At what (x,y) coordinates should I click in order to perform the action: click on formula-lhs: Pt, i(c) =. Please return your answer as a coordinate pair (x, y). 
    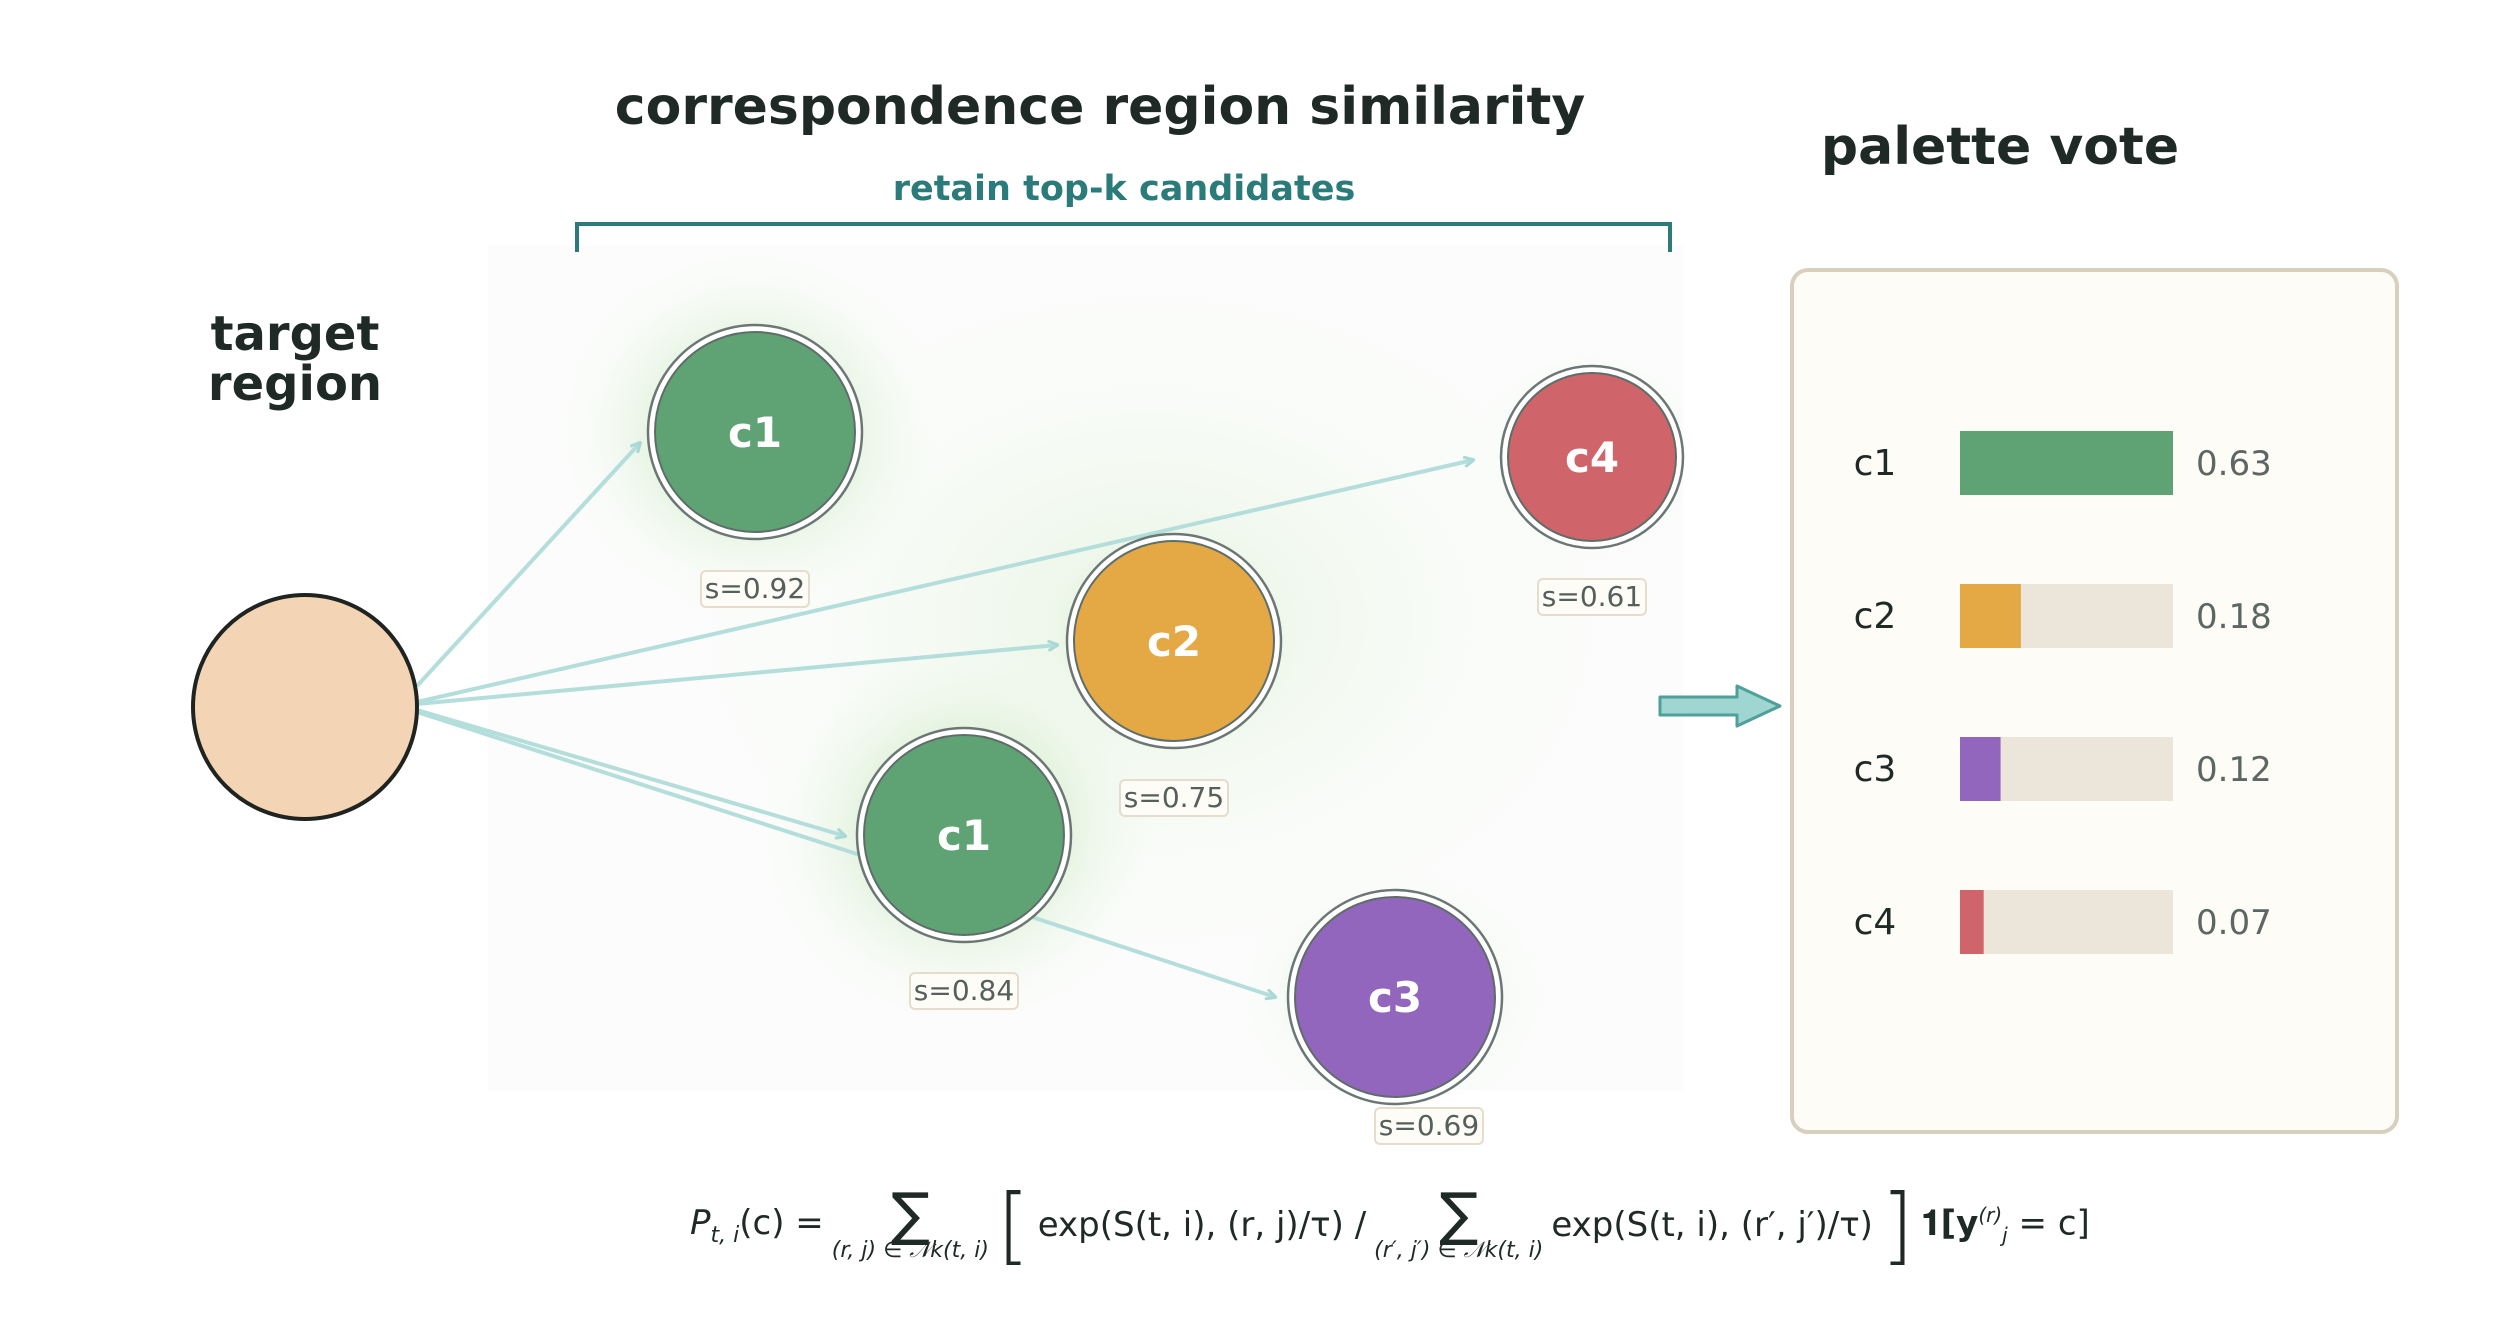
    Looking at the image, I should click on (757, 1225).